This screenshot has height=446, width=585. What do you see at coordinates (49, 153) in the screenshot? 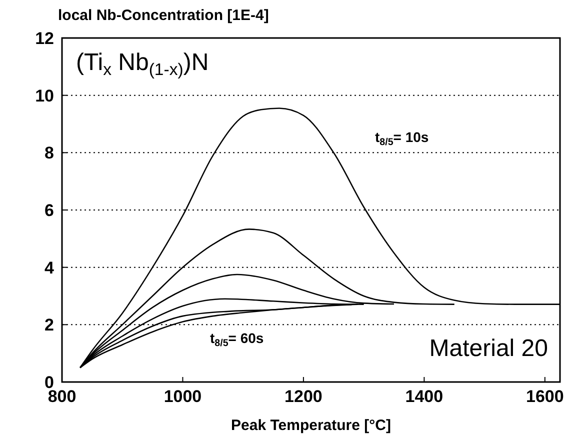
I see `y-tick-label: 8` at bounding box center [49, 153].